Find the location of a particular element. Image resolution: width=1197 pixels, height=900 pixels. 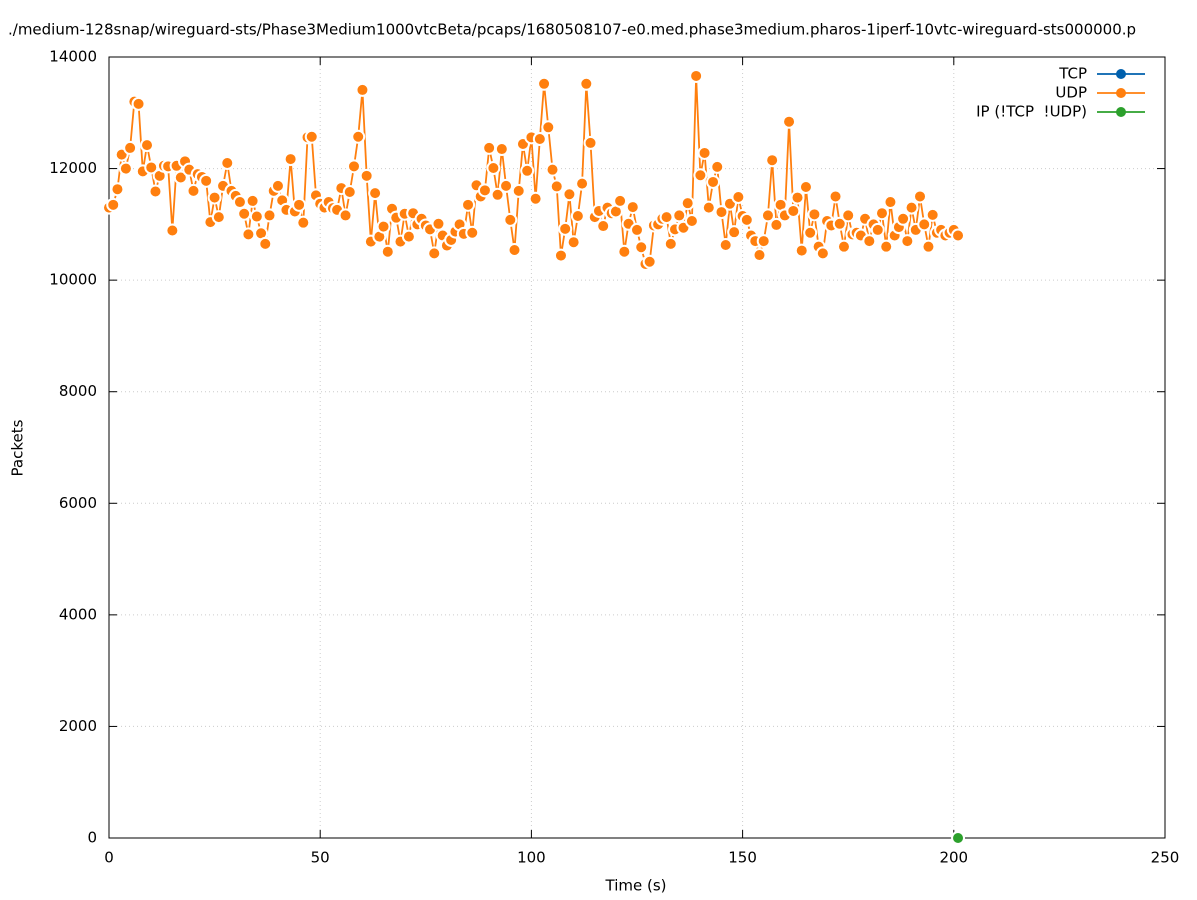

x-tick-label: 100 is located at coordinates (531, 858).